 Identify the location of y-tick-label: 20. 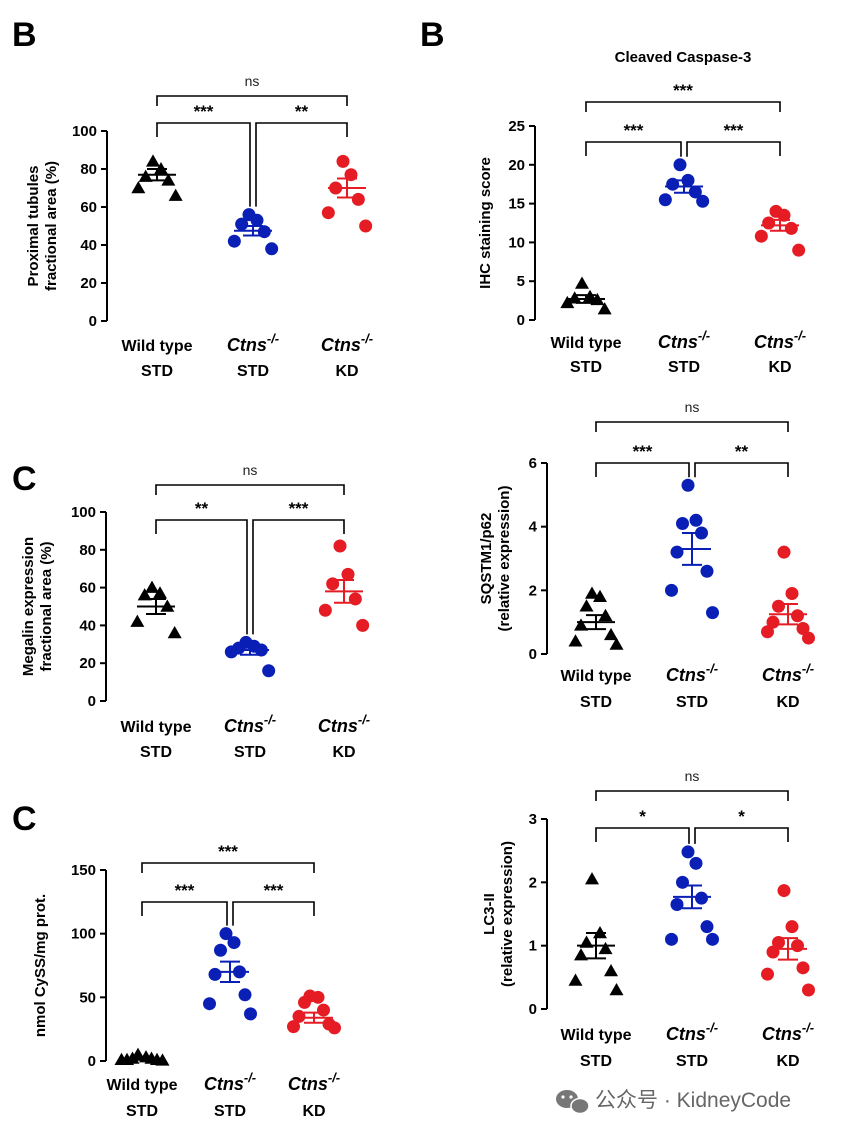
(87, 663).